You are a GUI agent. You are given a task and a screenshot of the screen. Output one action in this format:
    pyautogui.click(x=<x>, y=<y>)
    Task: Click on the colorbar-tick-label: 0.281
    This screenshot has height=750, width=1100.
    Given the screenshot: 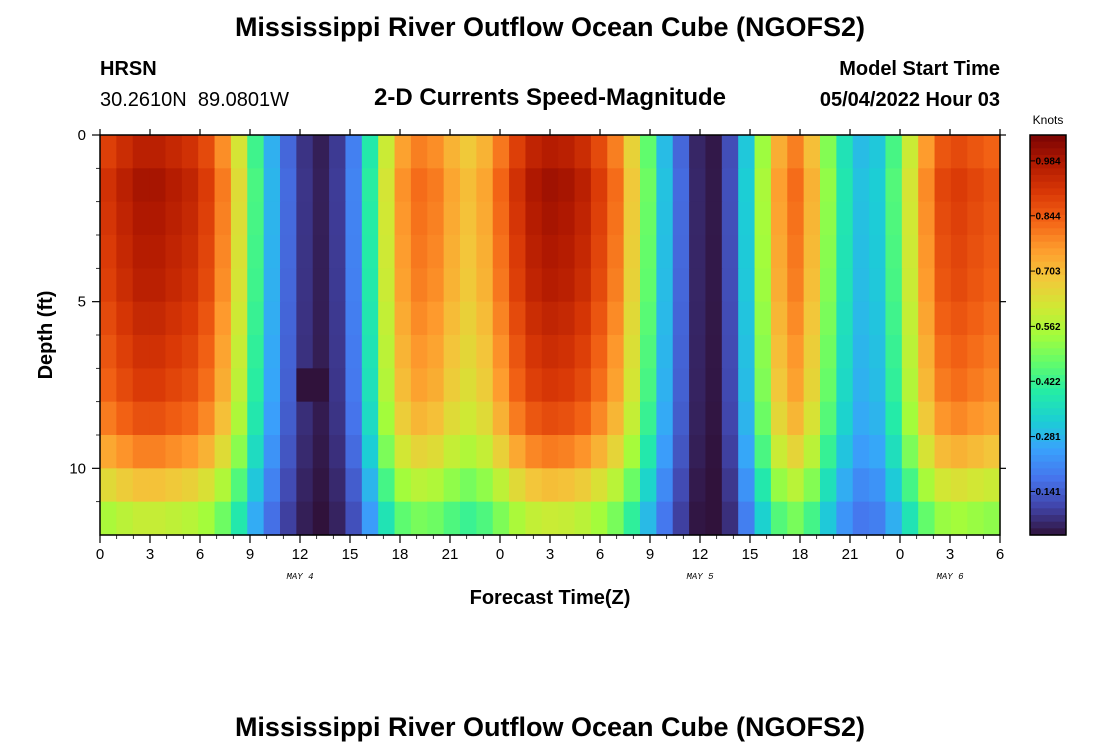 What is the action you would take?
    pyautogui.click(x=1047, y=437)
    